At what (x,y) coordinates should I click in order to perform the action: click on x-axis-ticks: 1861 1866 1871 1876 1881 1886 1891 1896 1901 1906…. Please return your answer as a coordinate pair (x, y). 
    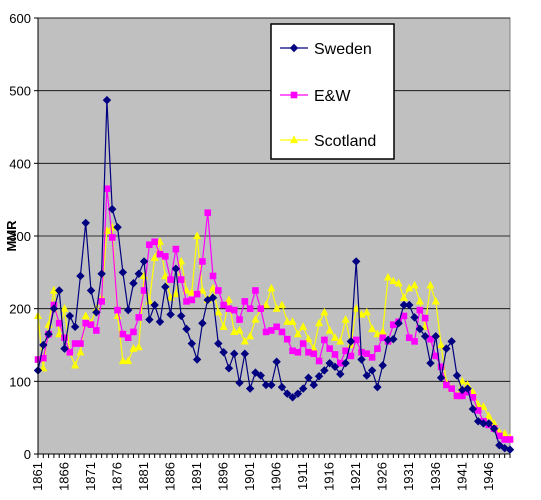
    Looking at the image, I should click on (270, 472).